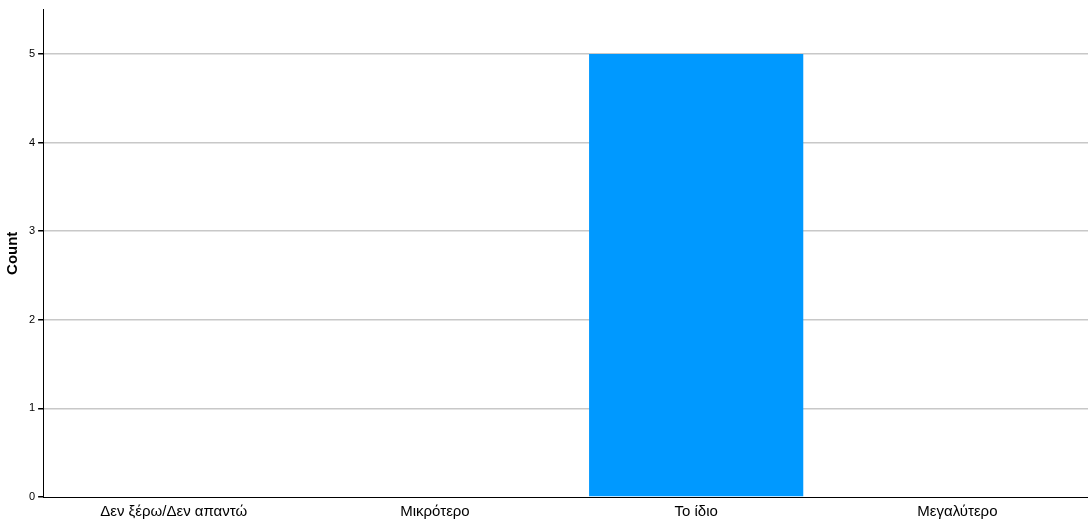  What do you see at coordinates (696, 511) in the screenshot?
I see `x-tick-label: Το ίδιο` at bounding box center [696, 511].